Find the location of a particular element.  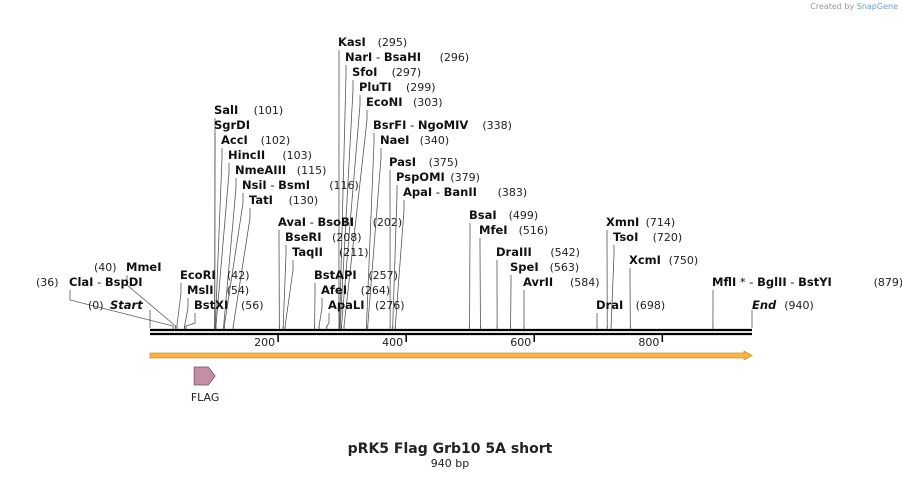

enzyme-name-sgrdi: SgrDI is located at coordinates (232, 125).